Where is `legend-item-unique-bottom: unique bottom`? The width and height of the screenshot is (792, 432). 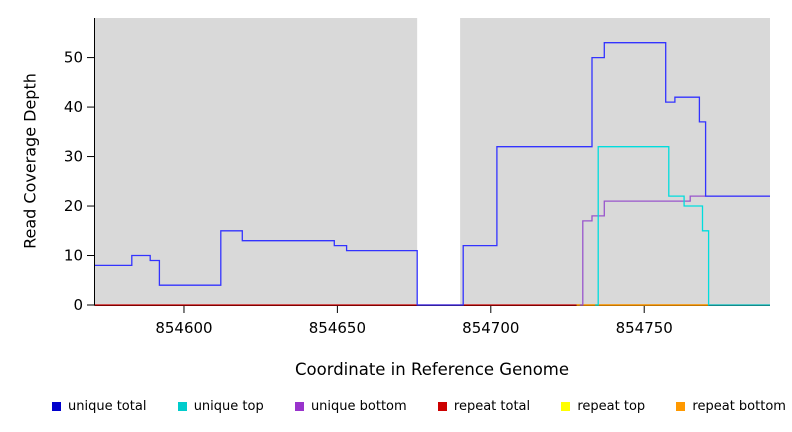 legend-item-unique-bottom: unique bottom is located at coordinates (350, 406).